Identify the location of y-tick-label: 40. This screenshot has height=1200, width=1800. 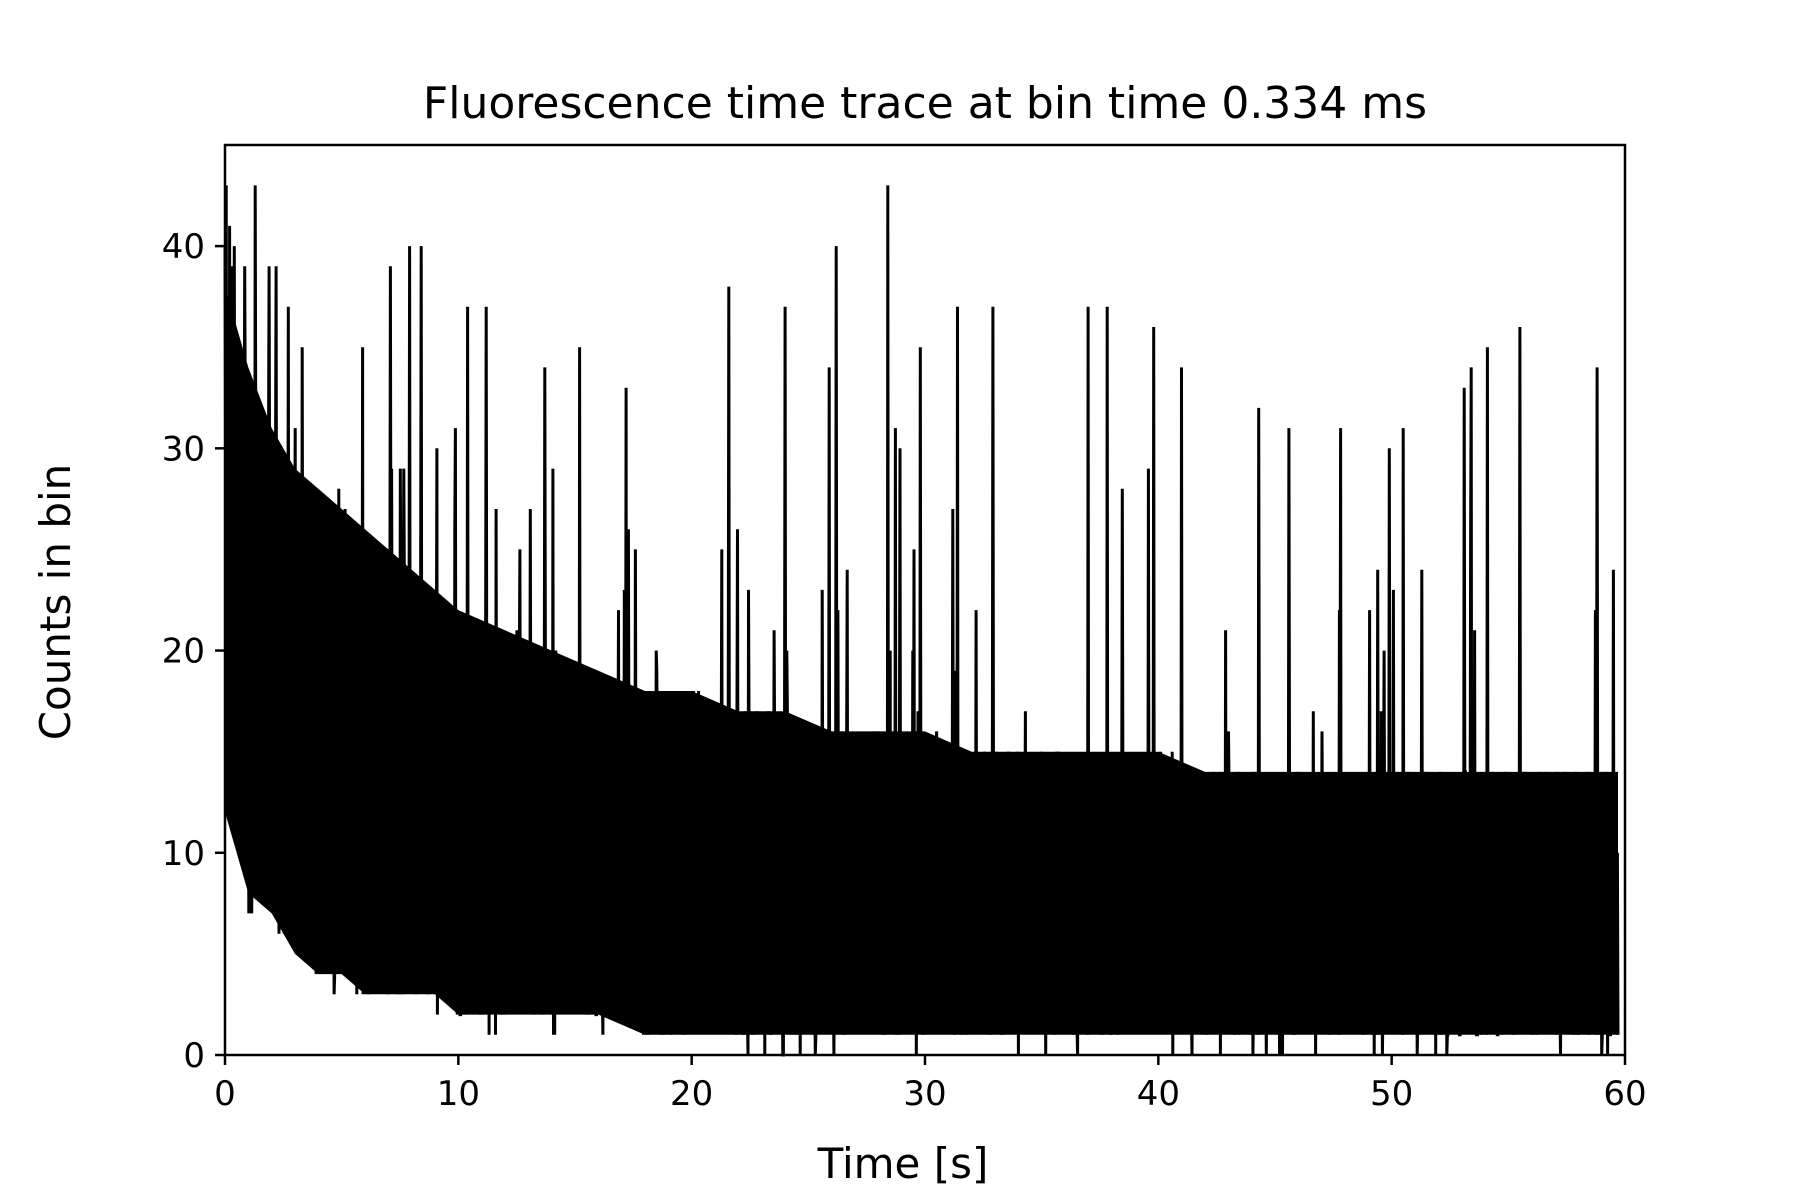
(183, 247).